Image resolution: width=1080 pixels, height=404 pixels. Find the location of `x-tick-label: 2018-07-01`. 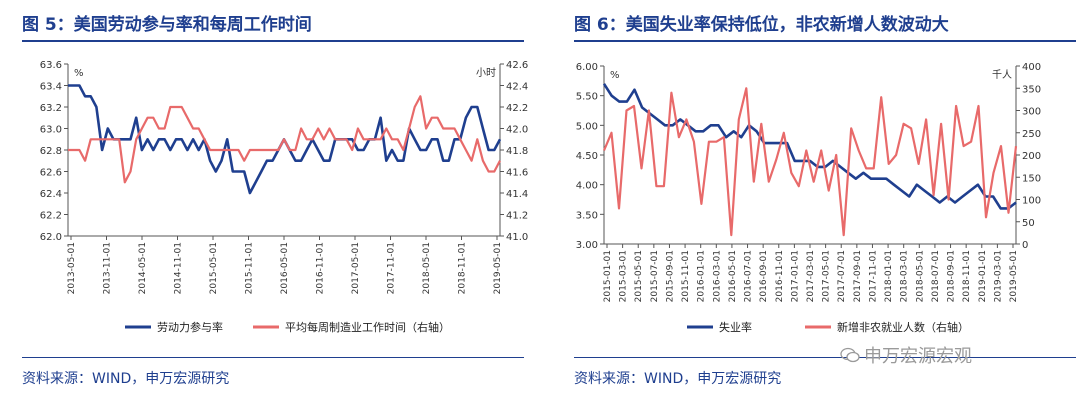

x-tick-label: 2018-07-01 is located at coordinates (936, 276).